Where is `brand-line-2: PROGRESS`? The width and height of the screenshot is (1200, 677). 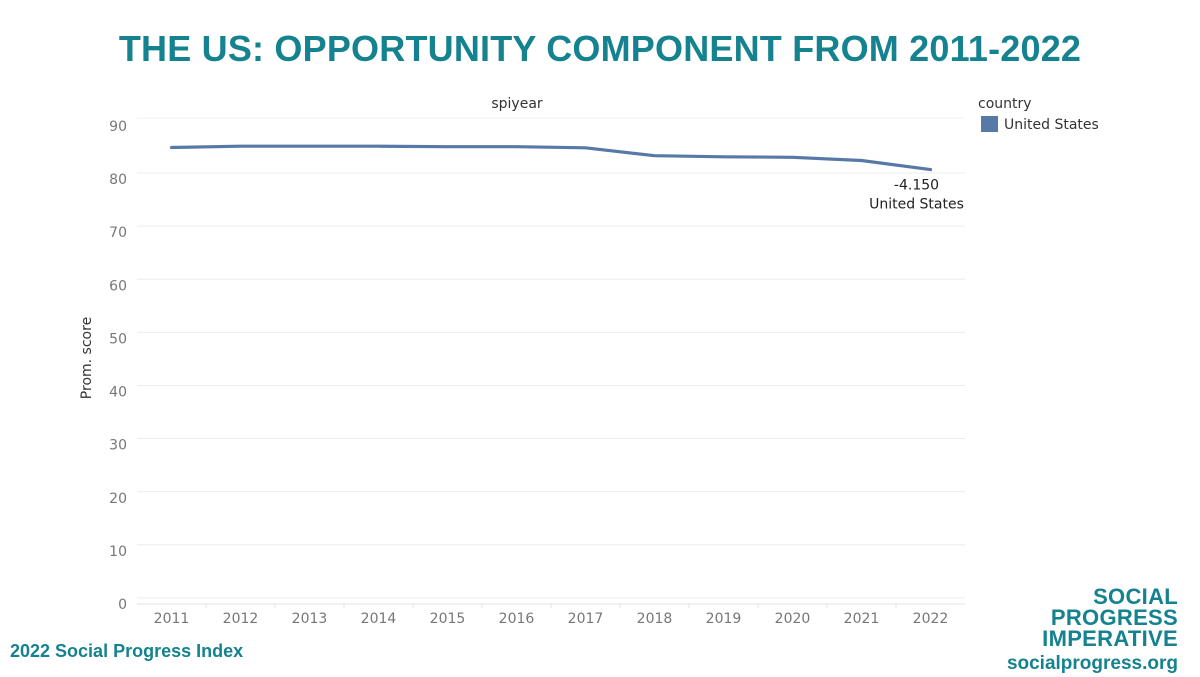
brand-line-2: PROGRESS is located at coordinates (1114, 617).